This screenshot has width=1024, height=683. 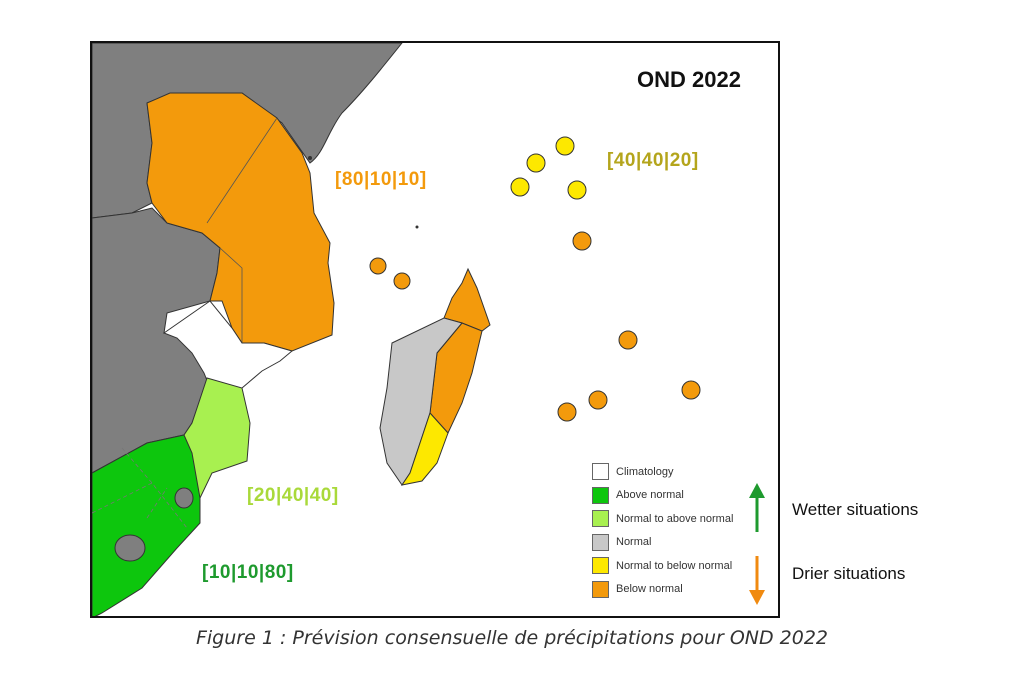 I want to click on legend-label: Climatology, so click(x=645, y=471).